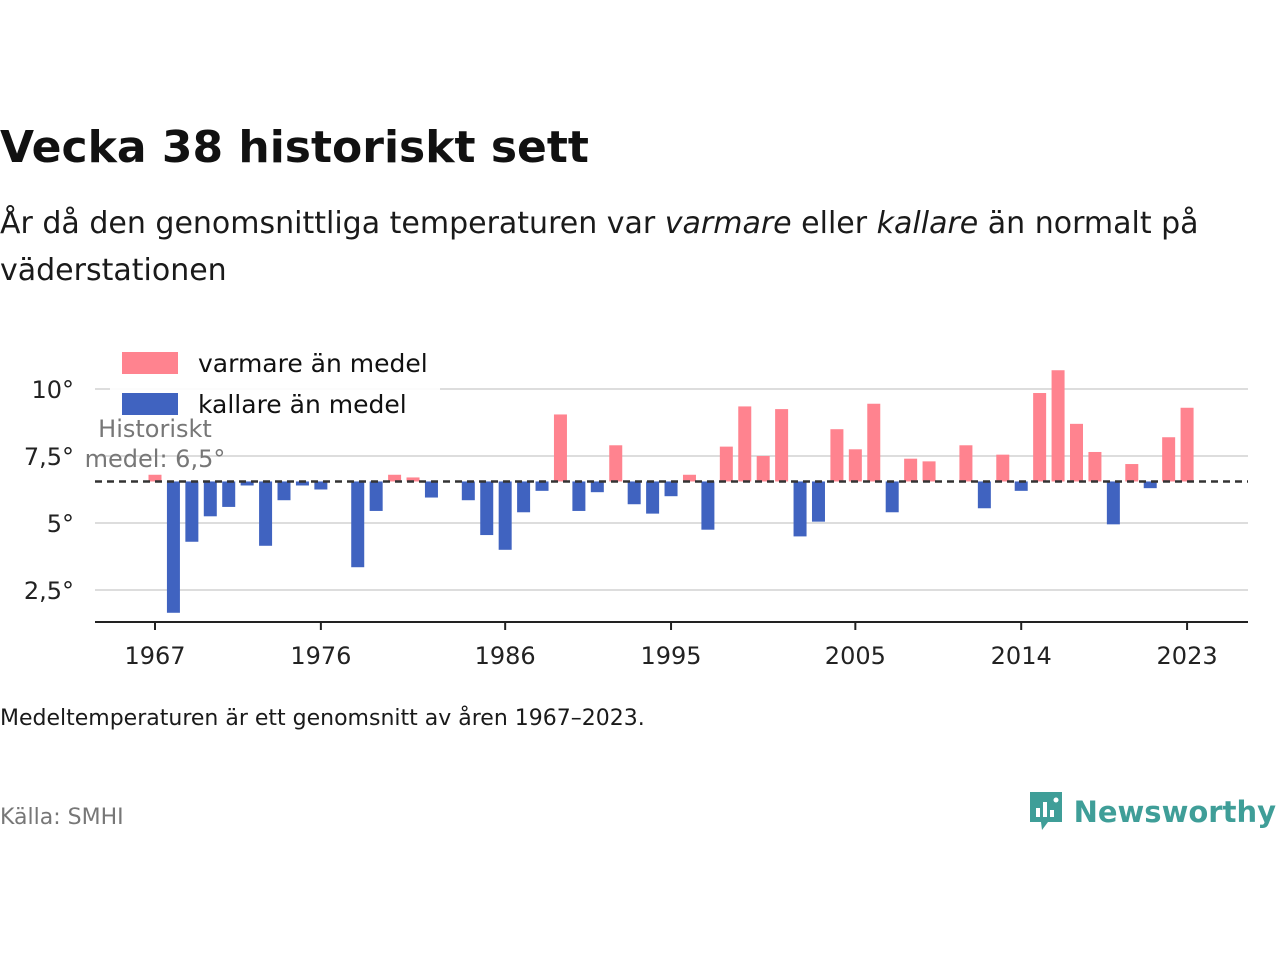 The height and width of the screenshot is (960, 1280). I want to click on subtitle-text-3: än normalt på väderstationen, so click(599, 247).